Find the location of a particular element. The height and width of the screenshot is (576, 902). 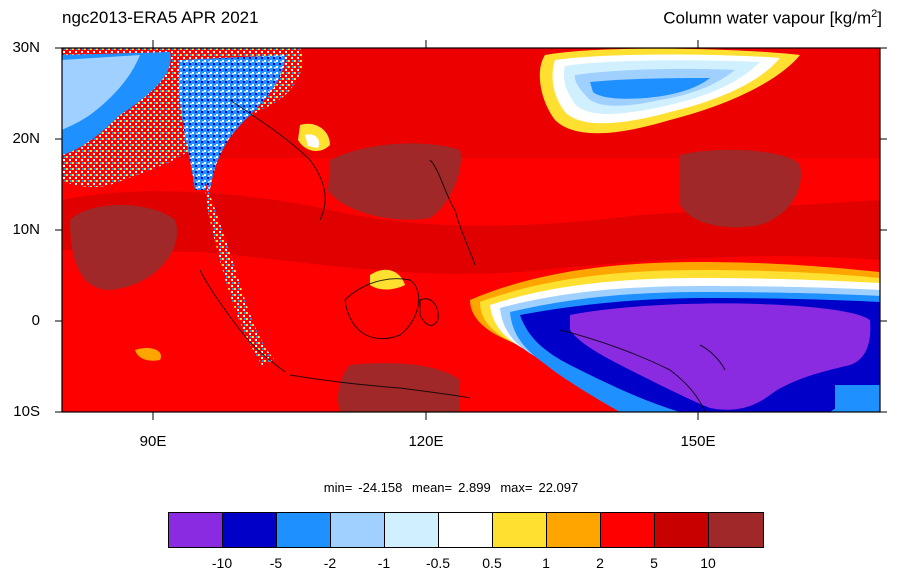

colorbar-label: -1 is located at coordinates (384, 563).